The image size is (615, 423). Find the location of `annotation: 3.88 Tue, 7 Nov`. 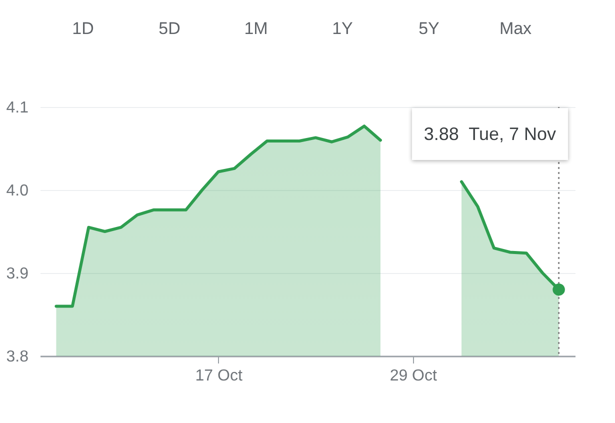

annotation: 3.88 Tue, 7 Nov is located at coordinates (490, 134).